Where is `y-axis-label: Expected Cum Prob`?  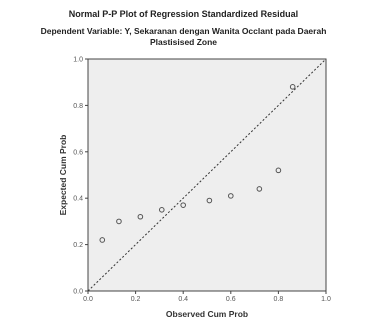
y-axis-label: Expected Cum Prob is located at coordinates (63, 175).